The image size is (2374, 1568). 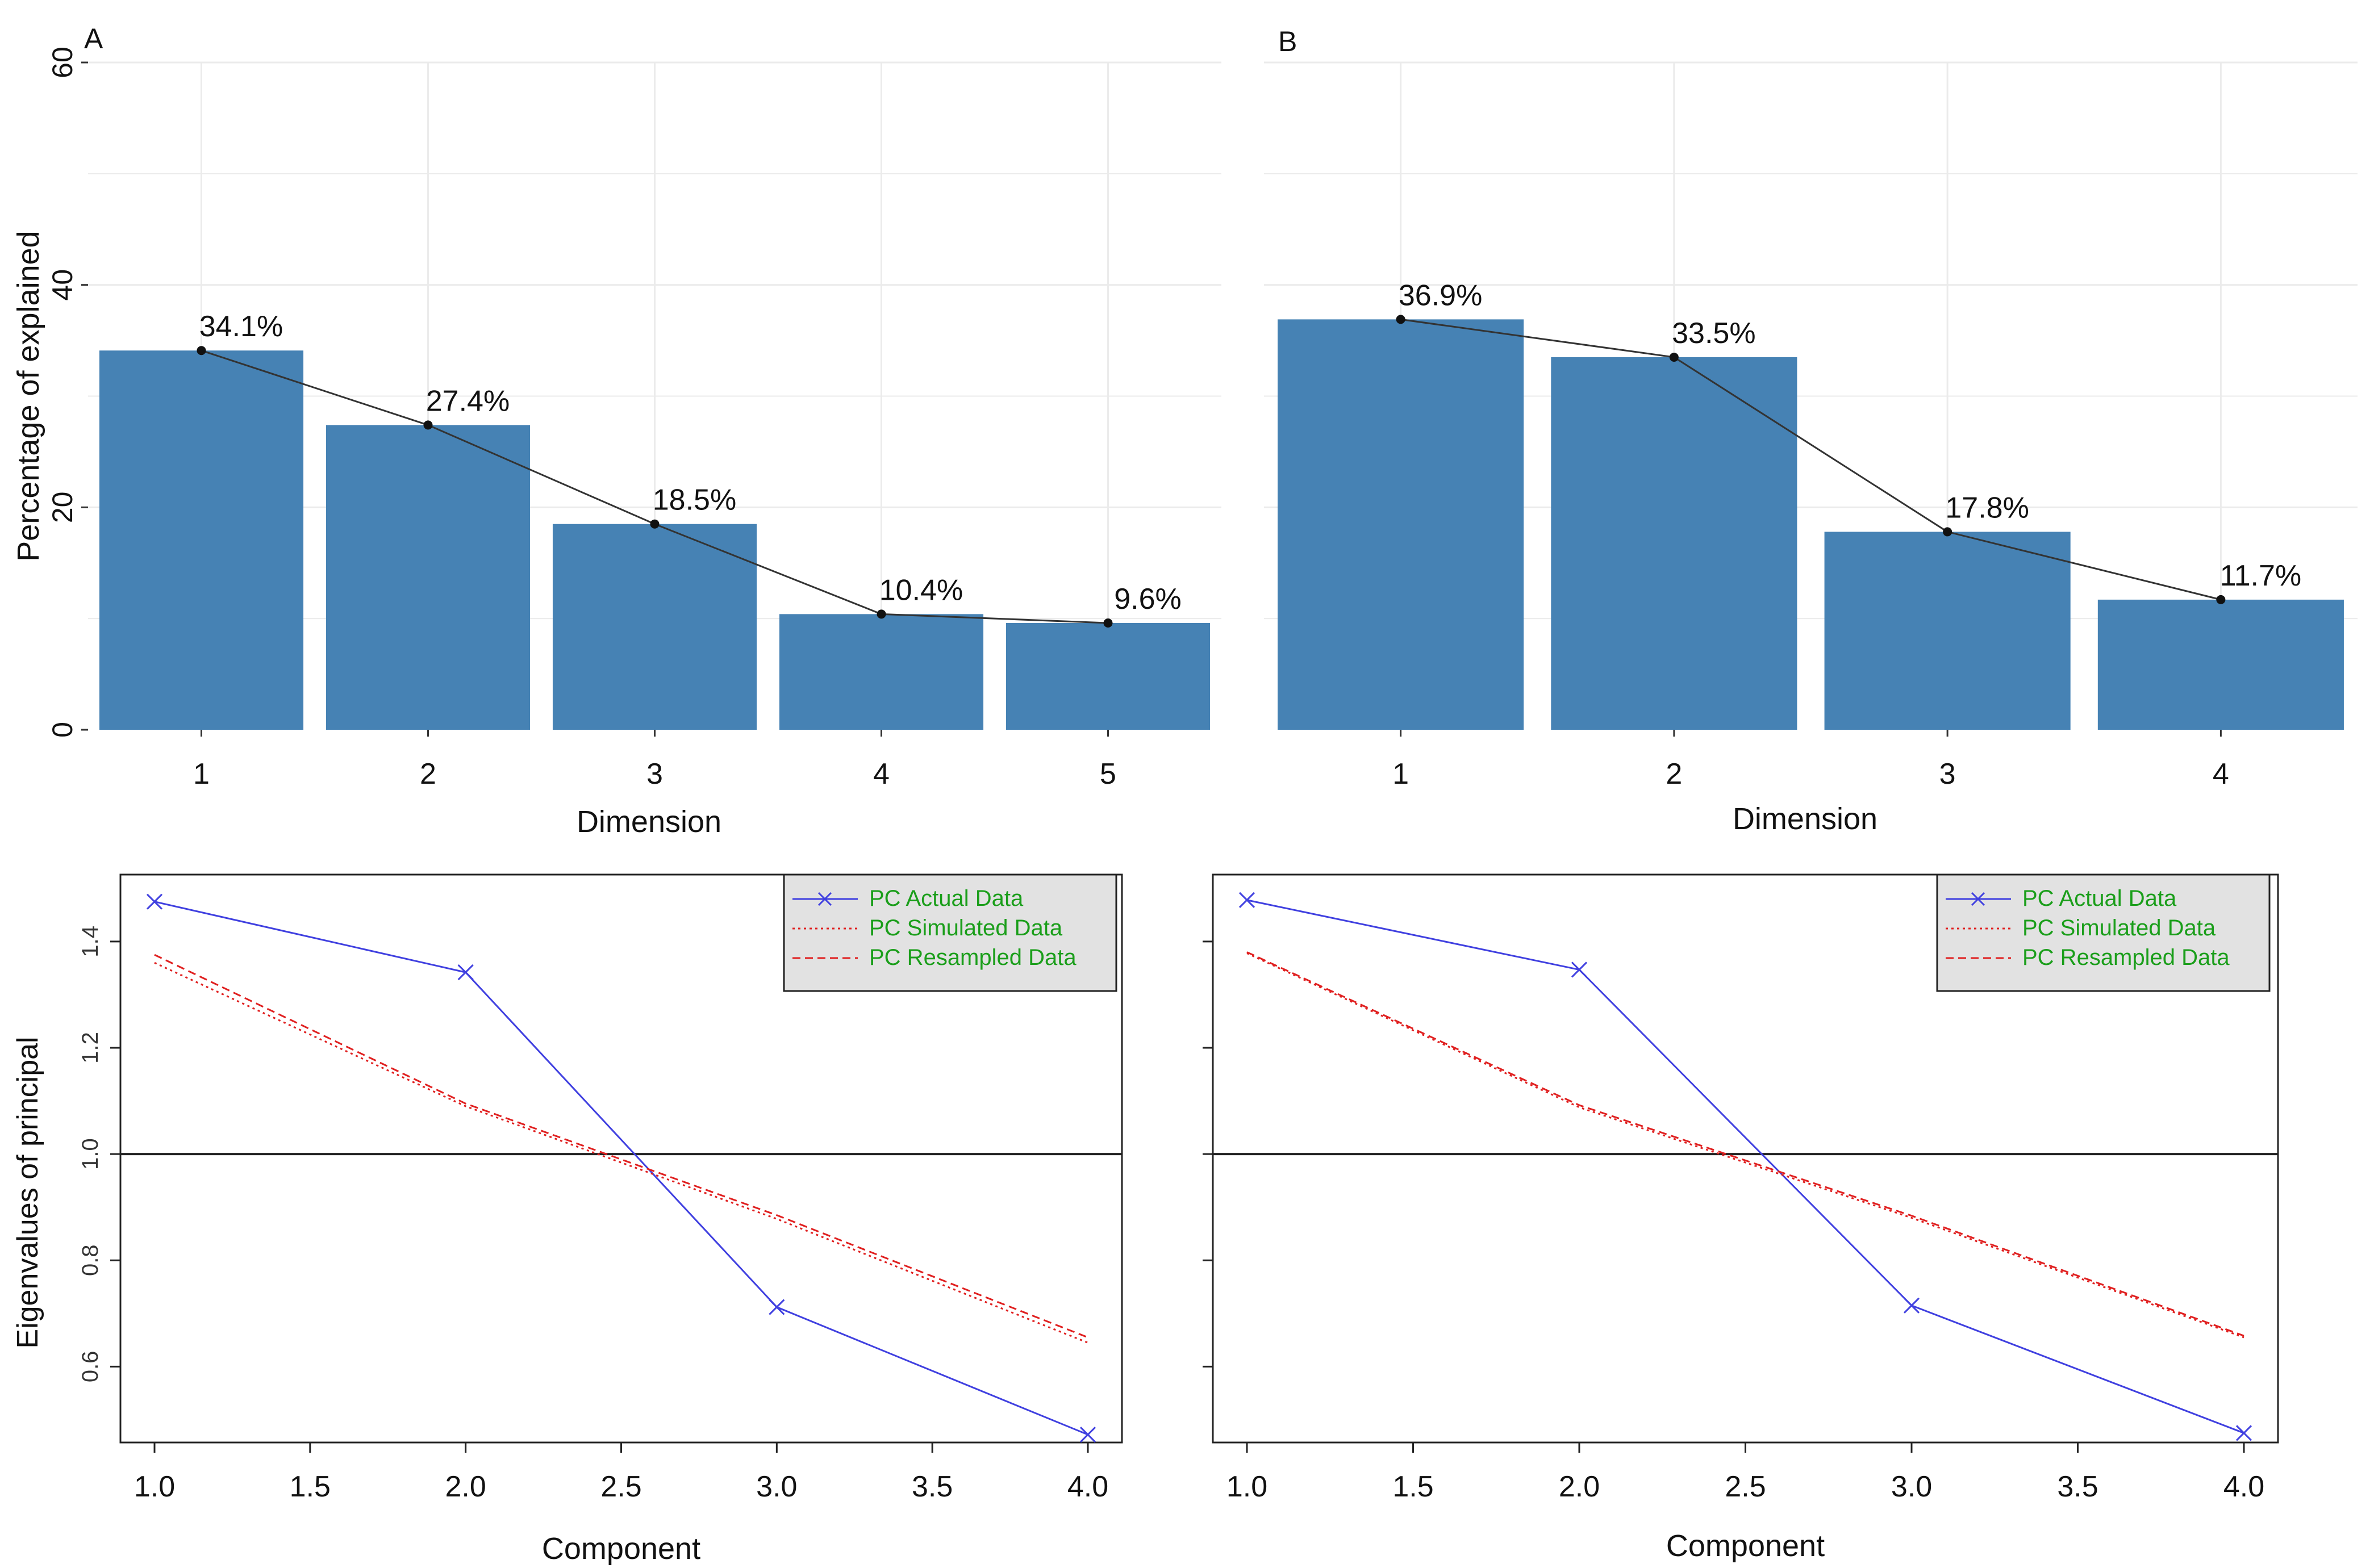 I want to click on y-tick-label: 0.8, so click(x=90, y=1260).